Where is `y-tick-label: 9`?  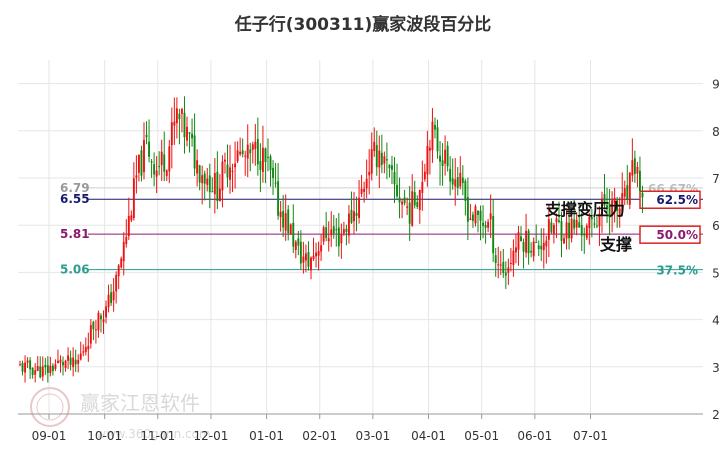
y-tick-label: 9 is located at coordinates (716, 85).